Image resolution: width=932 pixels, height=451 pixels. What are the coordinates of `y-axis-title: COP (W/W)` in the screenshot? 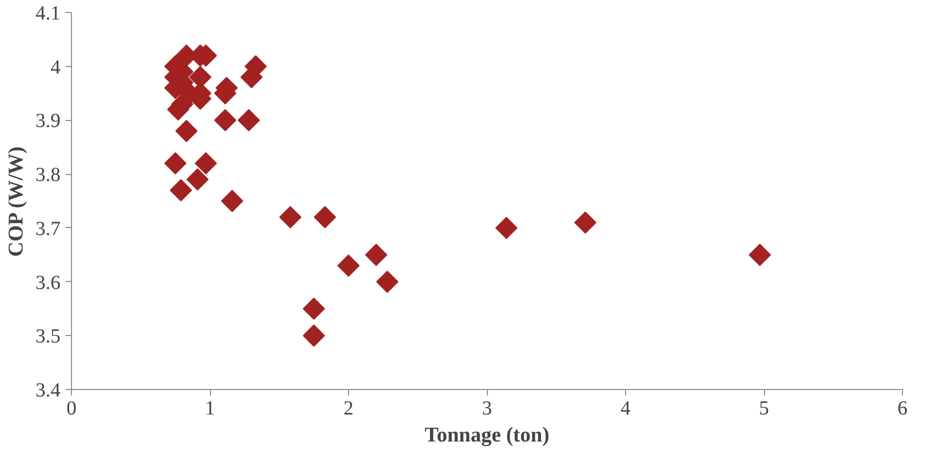 It's located at (16, 201).